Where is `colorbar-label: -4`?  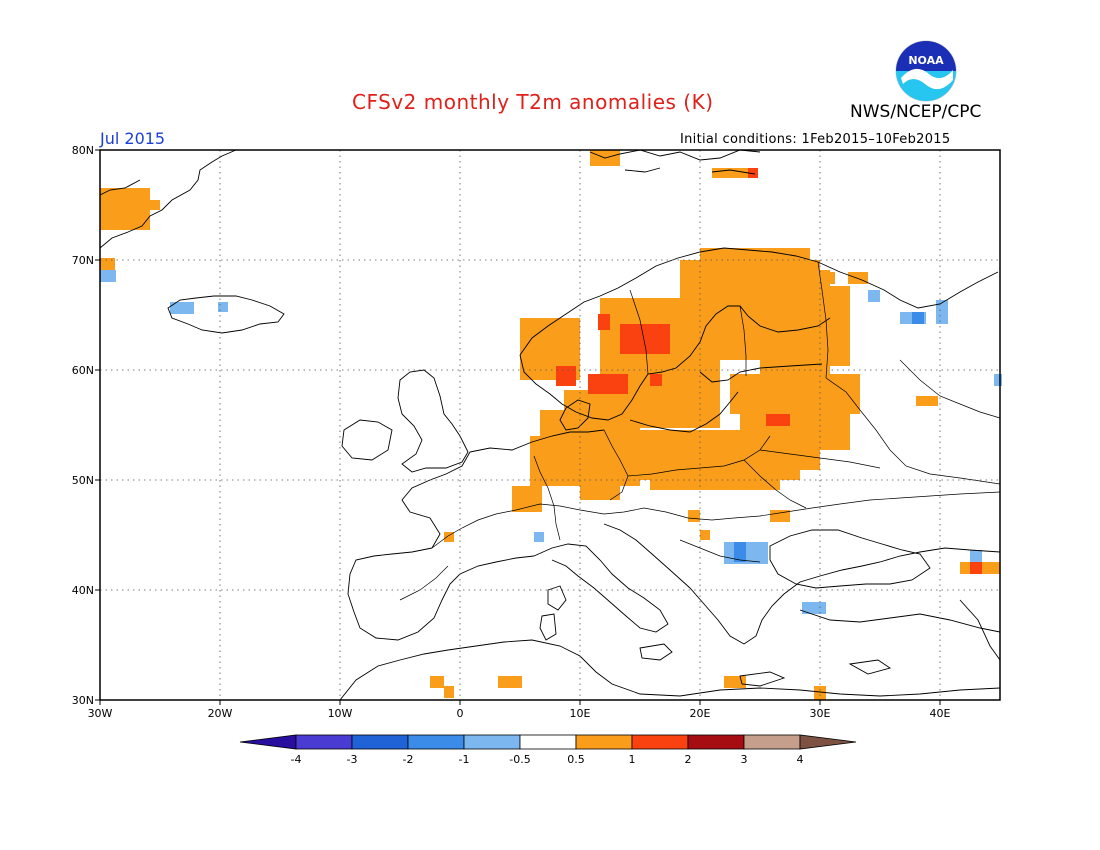 colorbar-label: -4 is located at coordinates (296, 759).